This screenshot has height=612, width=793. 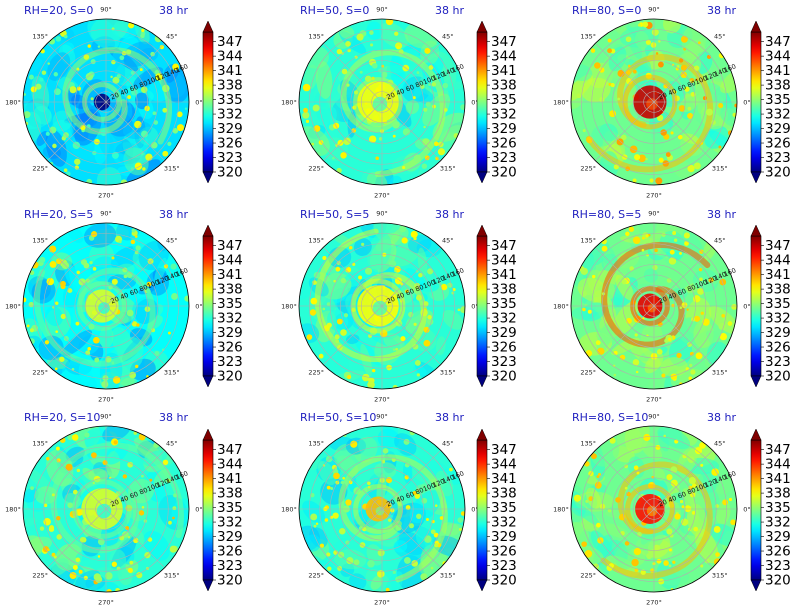 What do you see at coordinates (382, 102) in the screenshot?
I see `theta-field` at bounding box center [382, 102].